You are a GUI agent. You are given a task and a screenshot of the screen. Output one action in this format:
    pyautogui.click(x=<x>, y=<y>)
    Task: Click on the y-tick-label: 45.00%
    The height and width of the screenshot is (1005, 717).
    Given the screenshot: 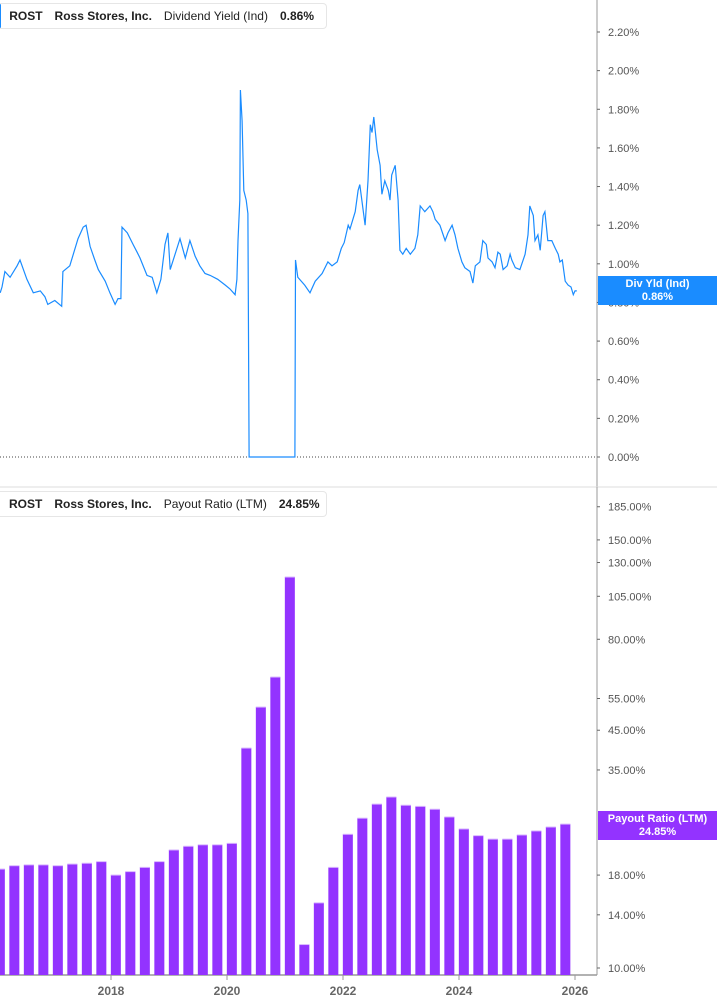 What is the action you would take?
    pyautogui.click(x=627, y=731)
    